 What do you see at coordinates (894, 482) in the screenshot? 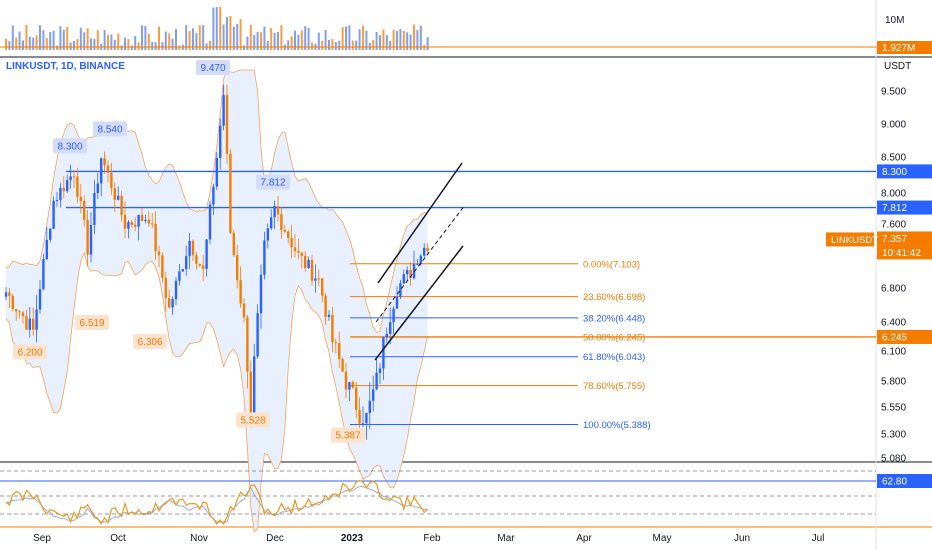
I see `rsi-tag-label: 62.80` at bounding box center [894, 482].